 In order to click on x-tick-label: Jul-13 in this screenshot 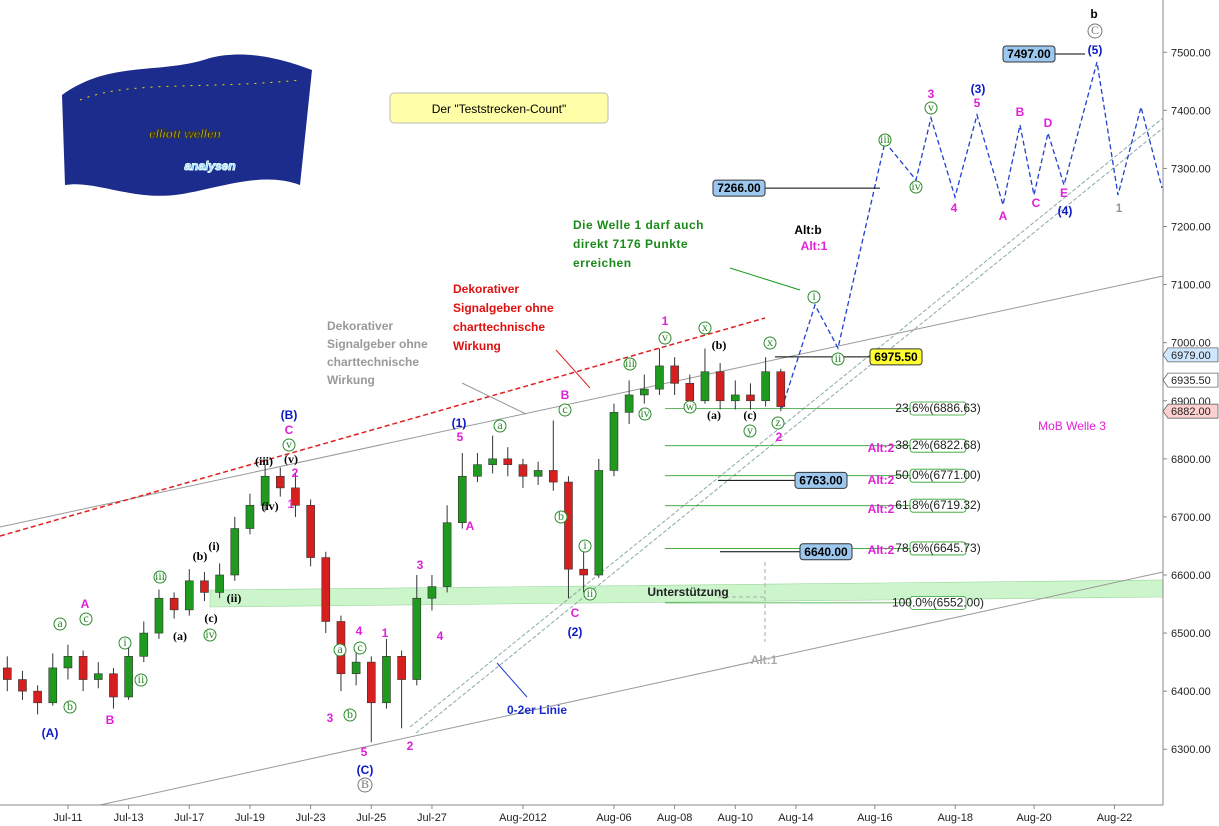, I will do `click(129, 818)`.